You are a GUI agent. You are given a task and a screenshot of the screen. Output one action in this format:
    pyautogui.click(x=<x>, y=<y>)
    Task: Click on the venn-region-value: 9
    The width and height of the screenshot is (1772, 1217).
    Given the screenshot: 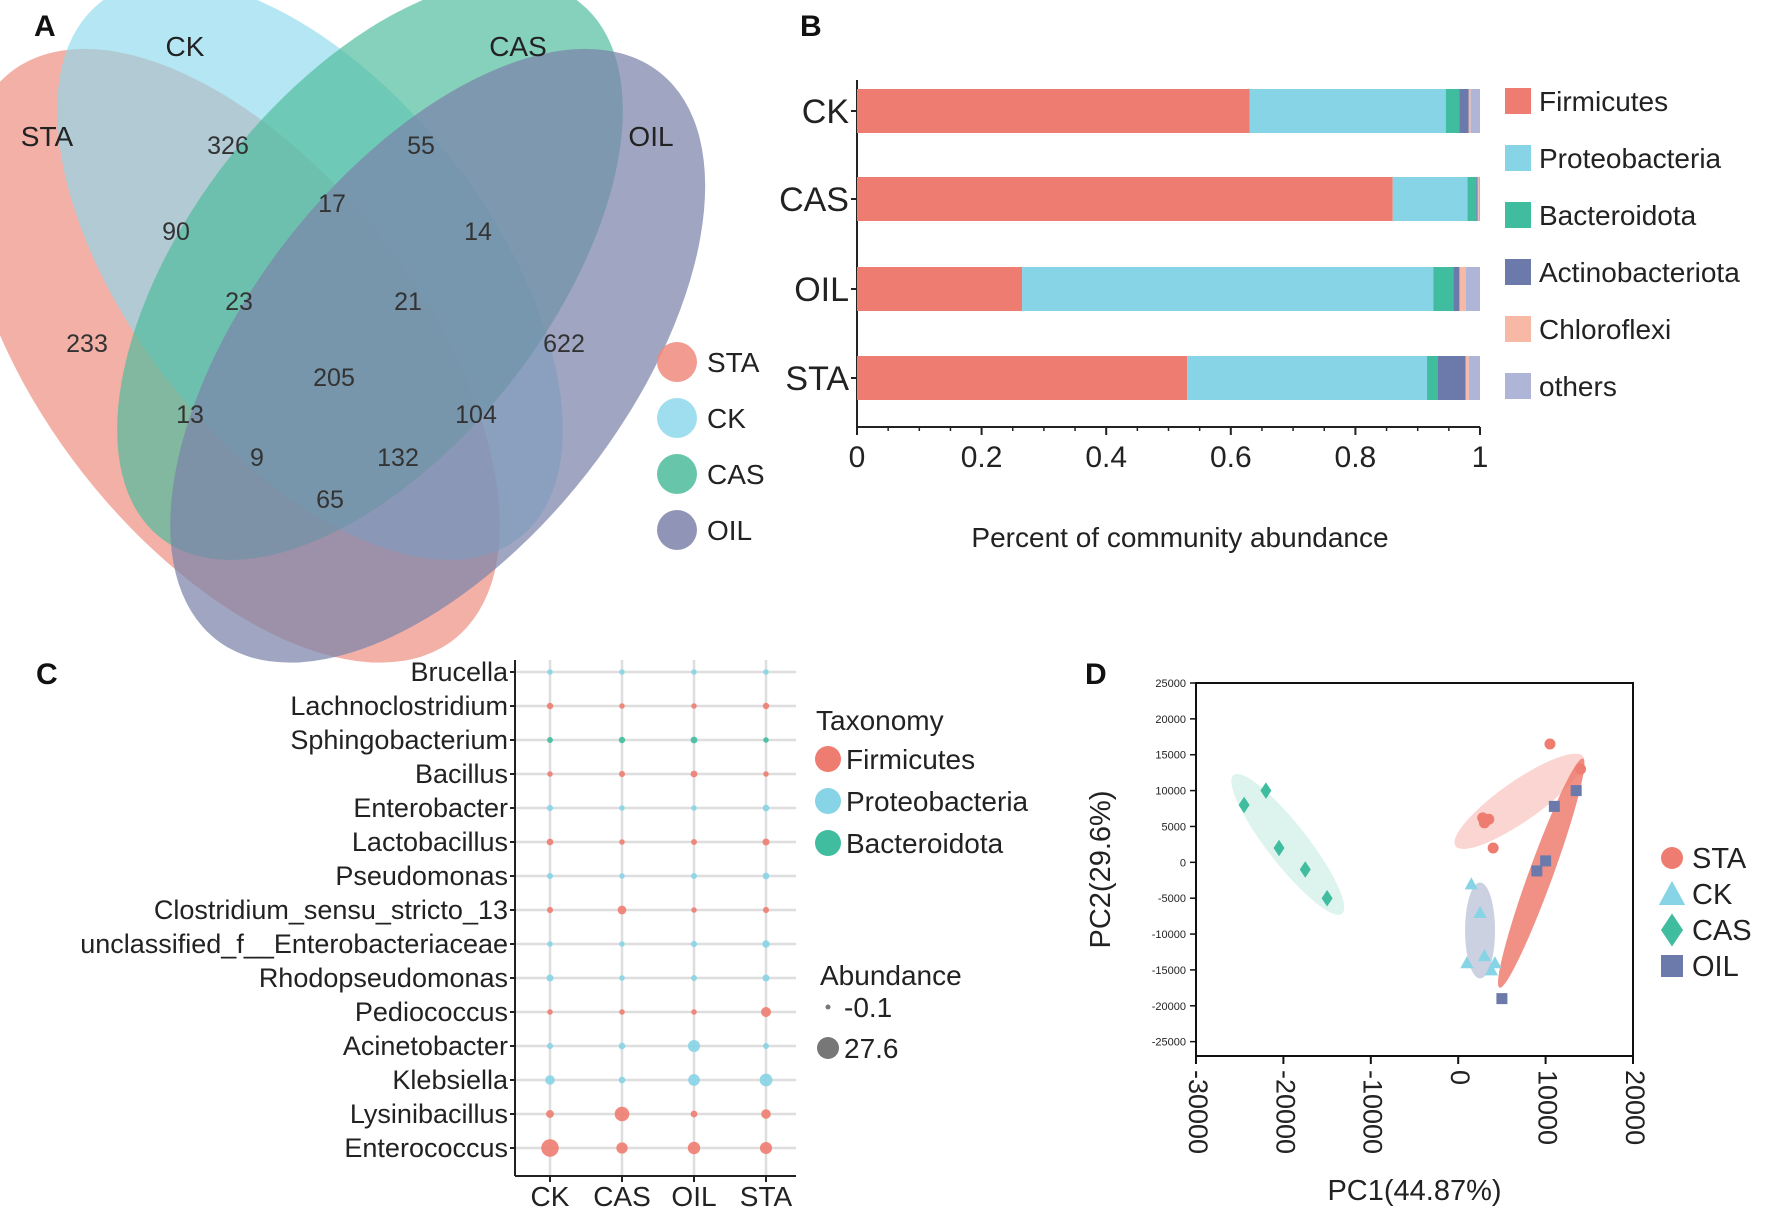 What is the action you would take?
    pyautogui.click(x=257, y=458)
    